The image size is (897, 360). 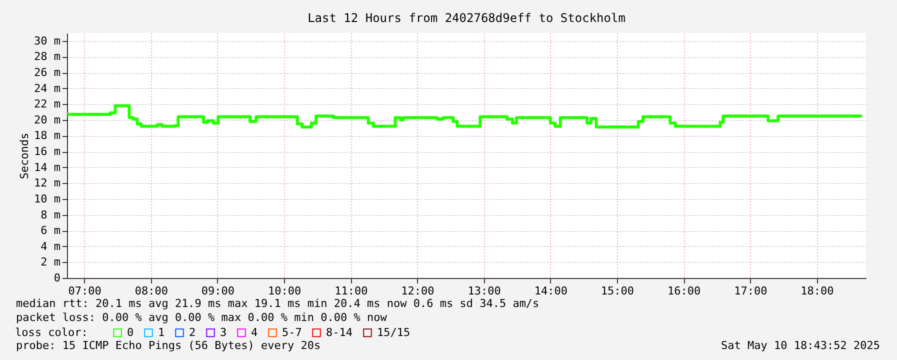 What do you see at coordinates (202, 317) in the screenshot?
I see `text: packet loss: 0.00 % avg 0.00 % max 0.00 % min 0.00 % now` at bounding box center [202, 317].